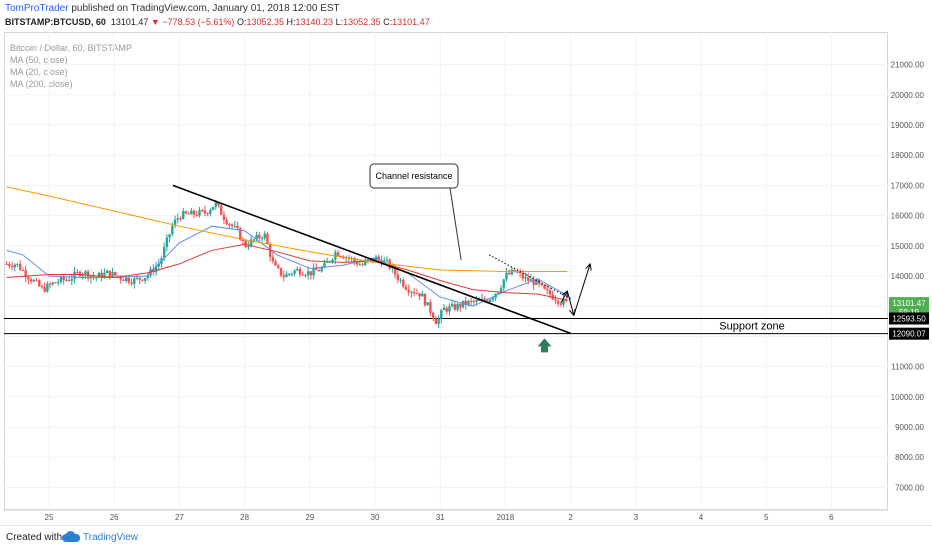 Image resolution: width=932 pixels, height=551 pixels. I want to click on legend-ma50: MA (50, close), so click(39, 60).